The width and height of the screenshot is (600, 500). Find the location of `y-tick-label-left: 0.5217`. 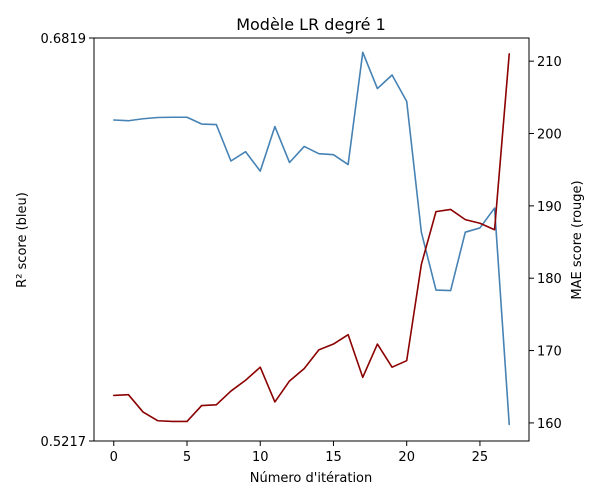

y-tick-label-left: 0.5217 is located at coordinates (64, 442).